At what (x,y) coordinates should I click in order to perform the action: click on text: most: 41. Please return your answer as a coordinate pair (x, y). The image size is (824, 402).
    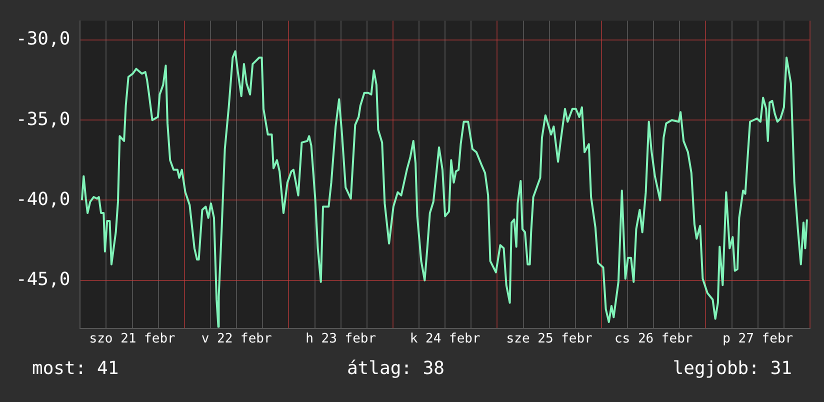
    Looking at the image, I should click on (75, 368).